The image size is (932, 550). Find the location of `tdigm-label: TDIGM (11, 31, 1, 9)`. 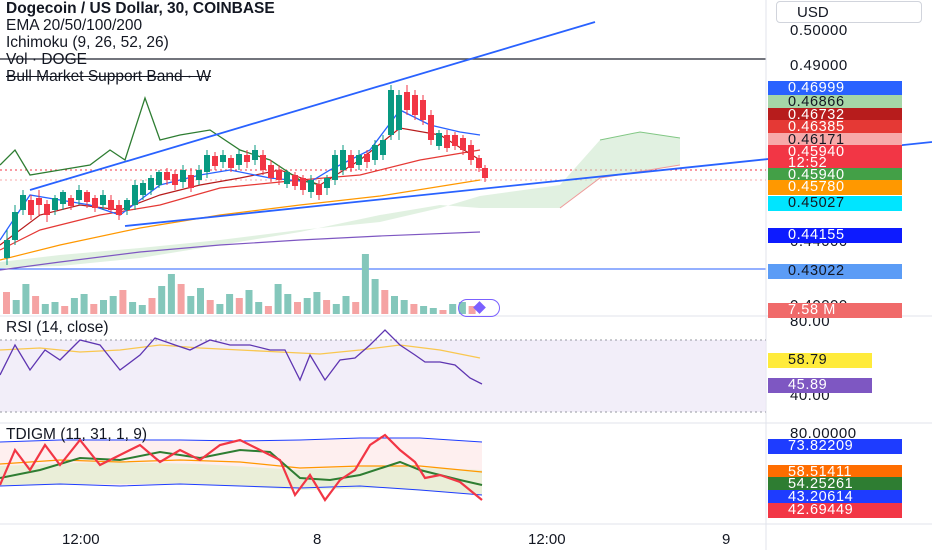

tdigm-label: TDIGM (11, 31, 1, 9) is located at coordinates (76, 434).